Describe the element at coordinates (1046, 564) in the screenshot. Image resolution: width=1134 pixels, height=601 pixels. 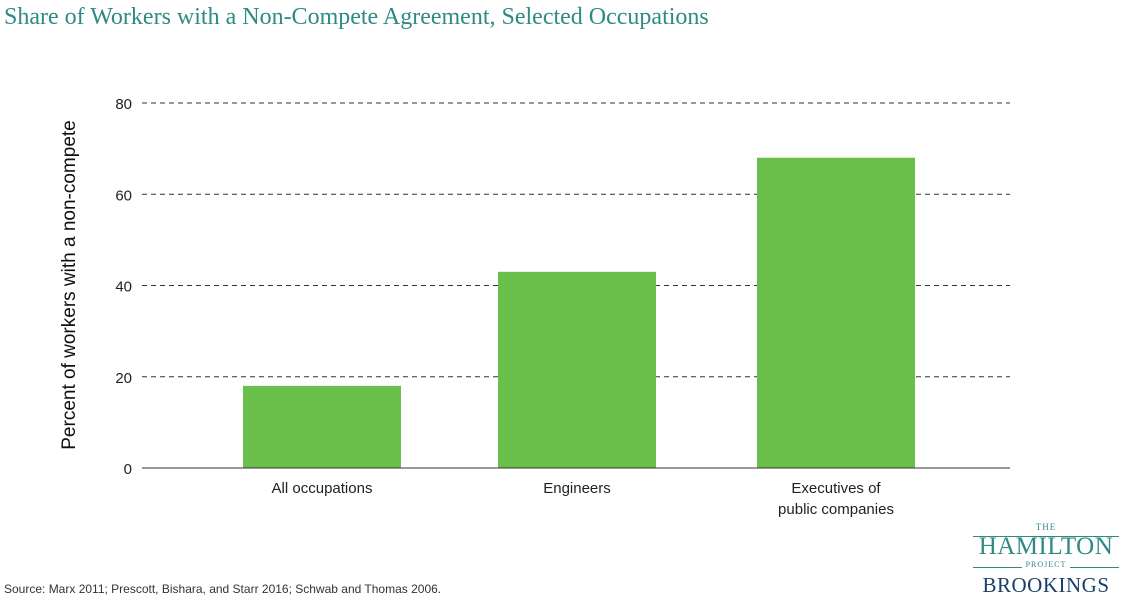
I see `logo-project: PROJECT` at that location.